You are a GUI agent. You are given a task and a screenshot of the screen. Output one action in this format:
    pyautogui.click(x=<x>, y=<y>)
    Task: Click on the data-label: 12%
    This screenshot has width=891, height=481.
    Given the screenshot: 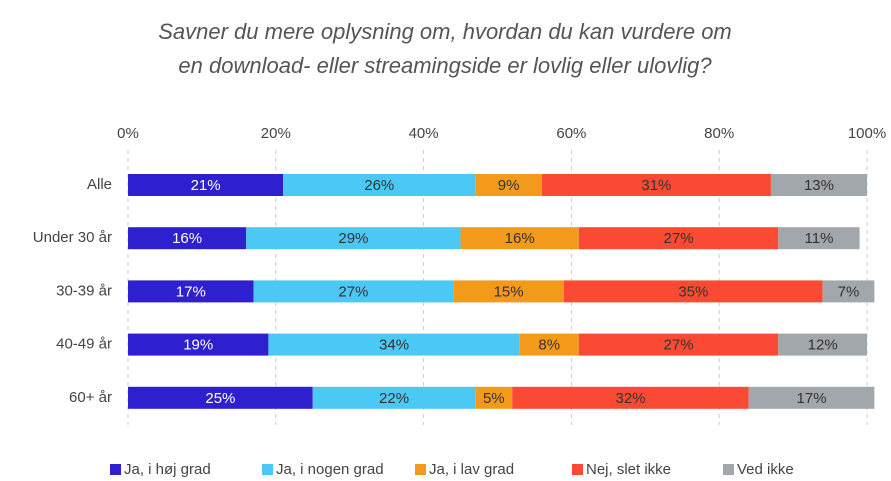 What is the action you would take?
    pyautogui.click(x=823, y=345)
    